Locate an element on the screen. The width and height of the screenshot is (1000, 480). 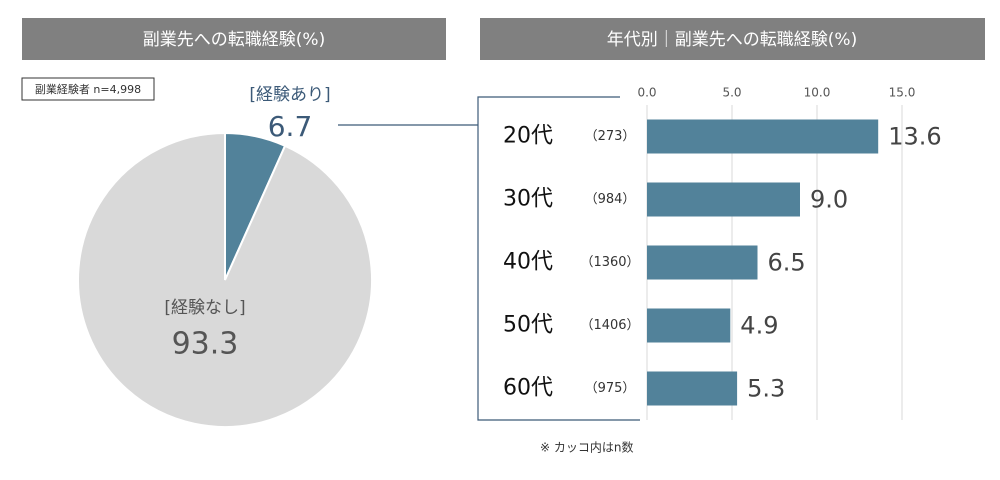
x-tick-label: 10.0 is located at coordinates (817, 93).